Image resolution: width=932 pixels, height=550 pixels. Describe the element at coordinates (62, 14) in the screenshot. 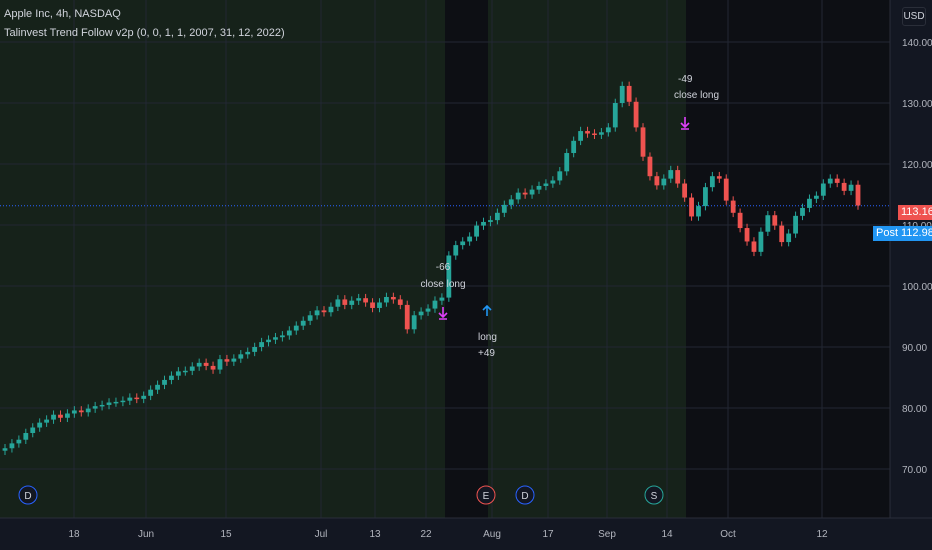

I see `chart-title: Apple Inc, 4h, NASDAQ` at that location.